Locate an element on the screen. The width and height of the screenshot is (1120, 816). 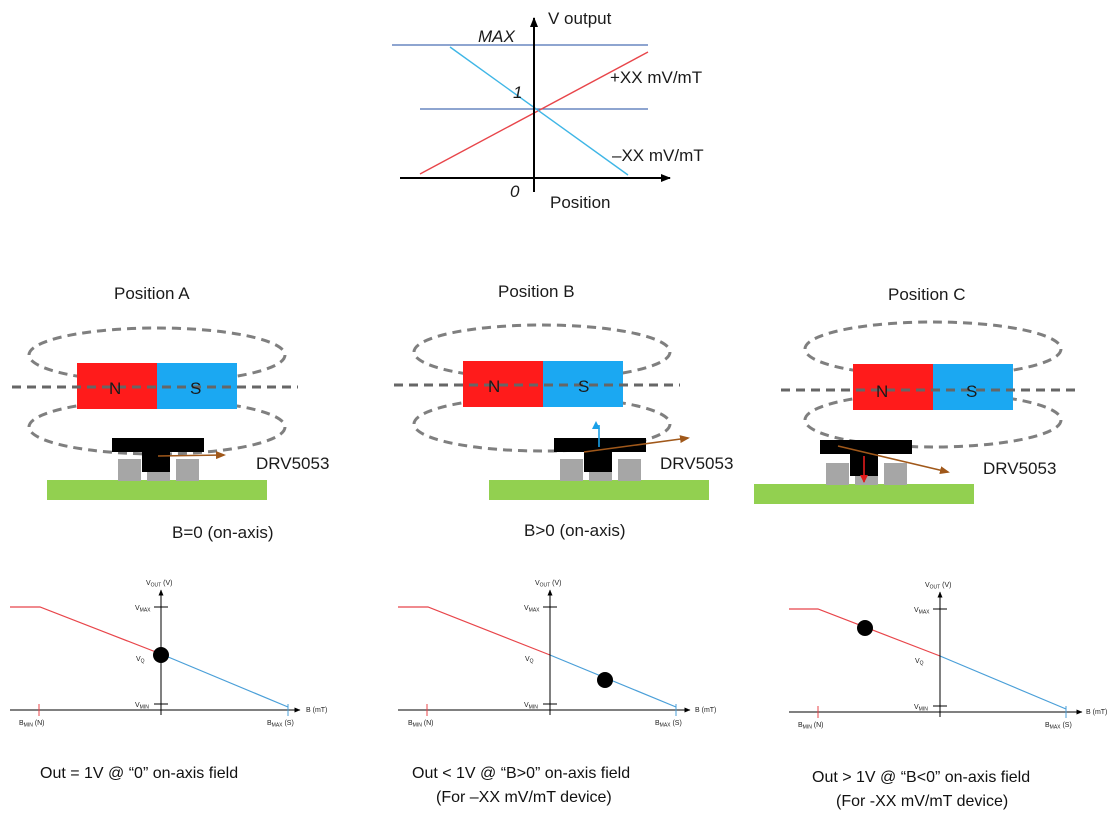
x-axis-label: Position is located at coordinates (580, 202).